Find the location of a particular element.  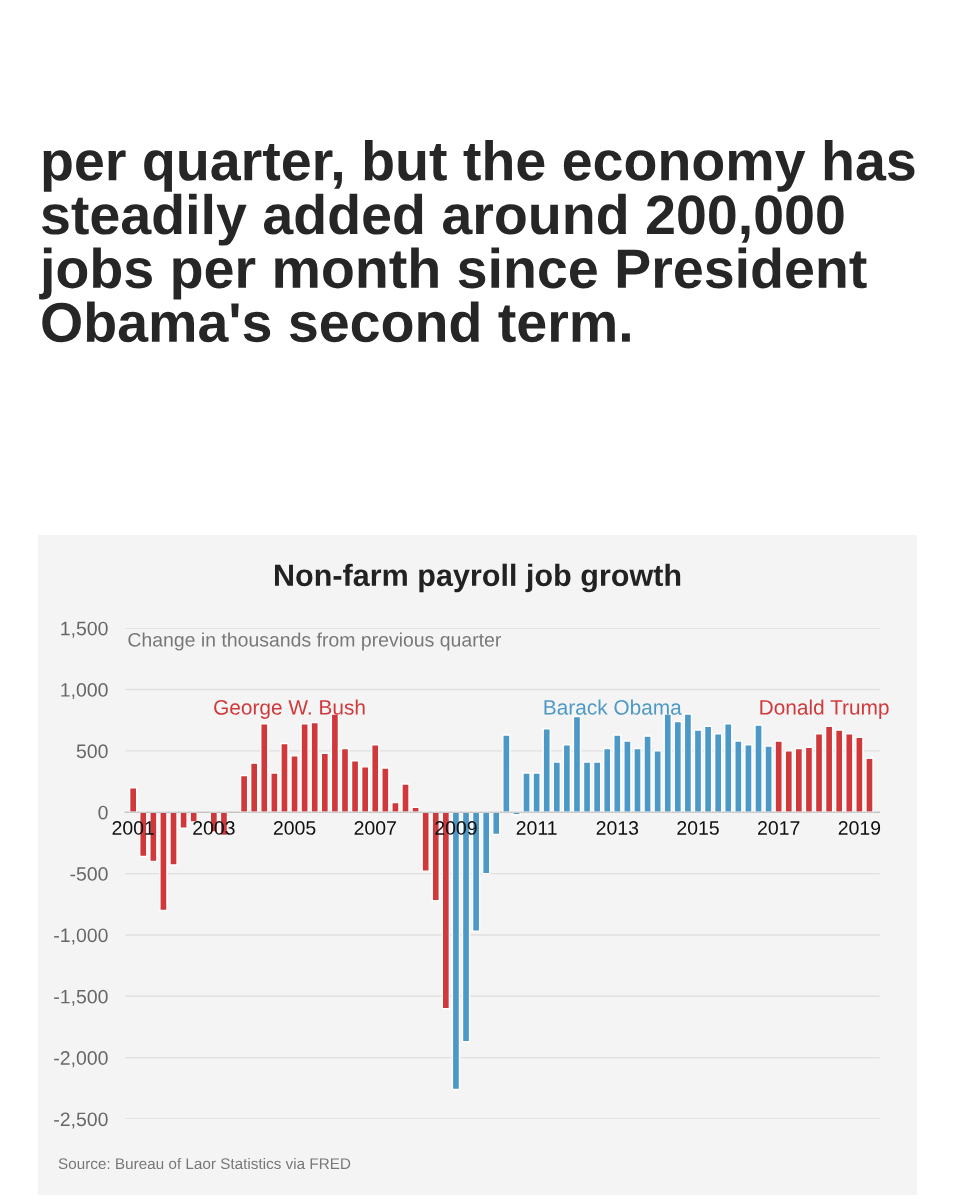

x-tick-label: 2009 is located at coordinates (456, 828).